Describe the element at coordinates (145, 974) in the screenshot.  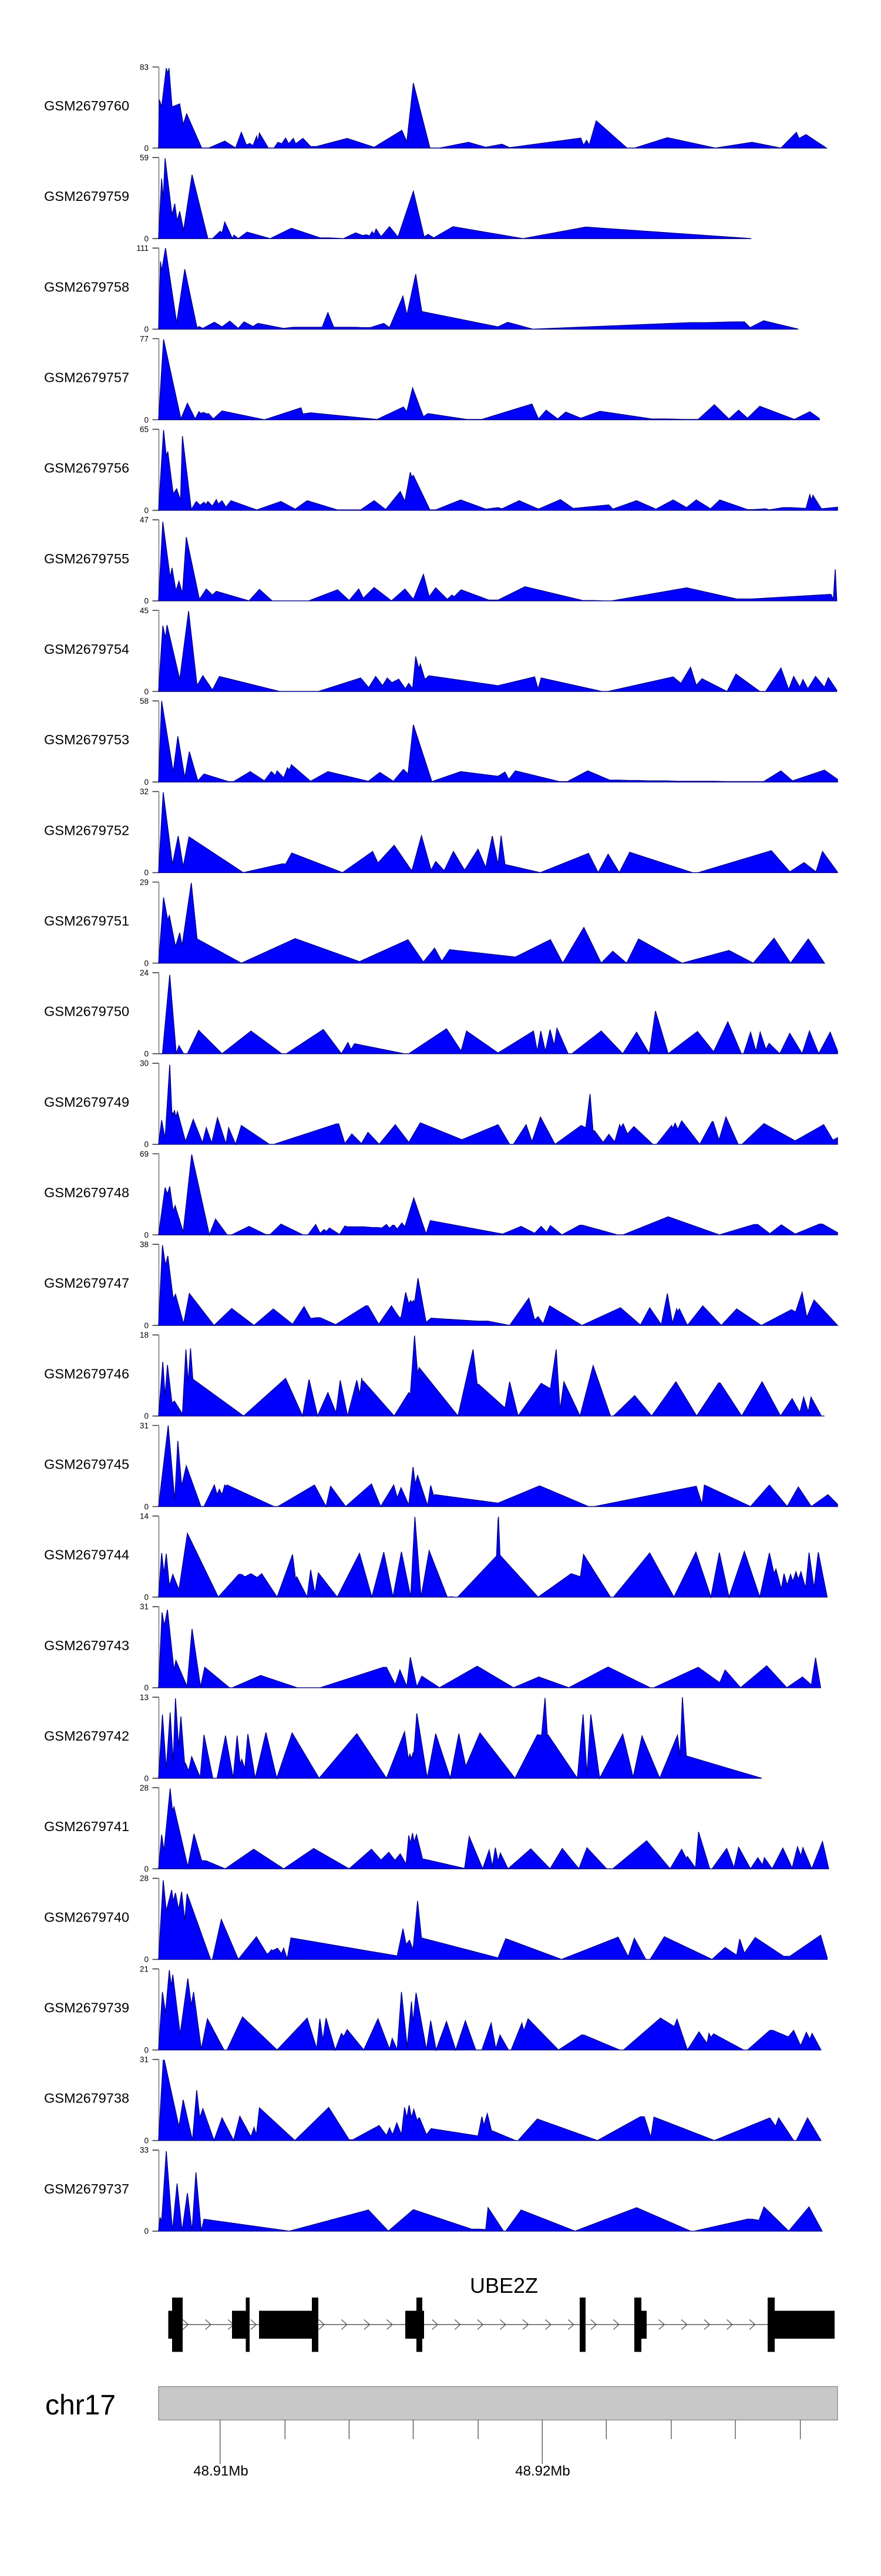
I see `svg-text: 24` at that location.